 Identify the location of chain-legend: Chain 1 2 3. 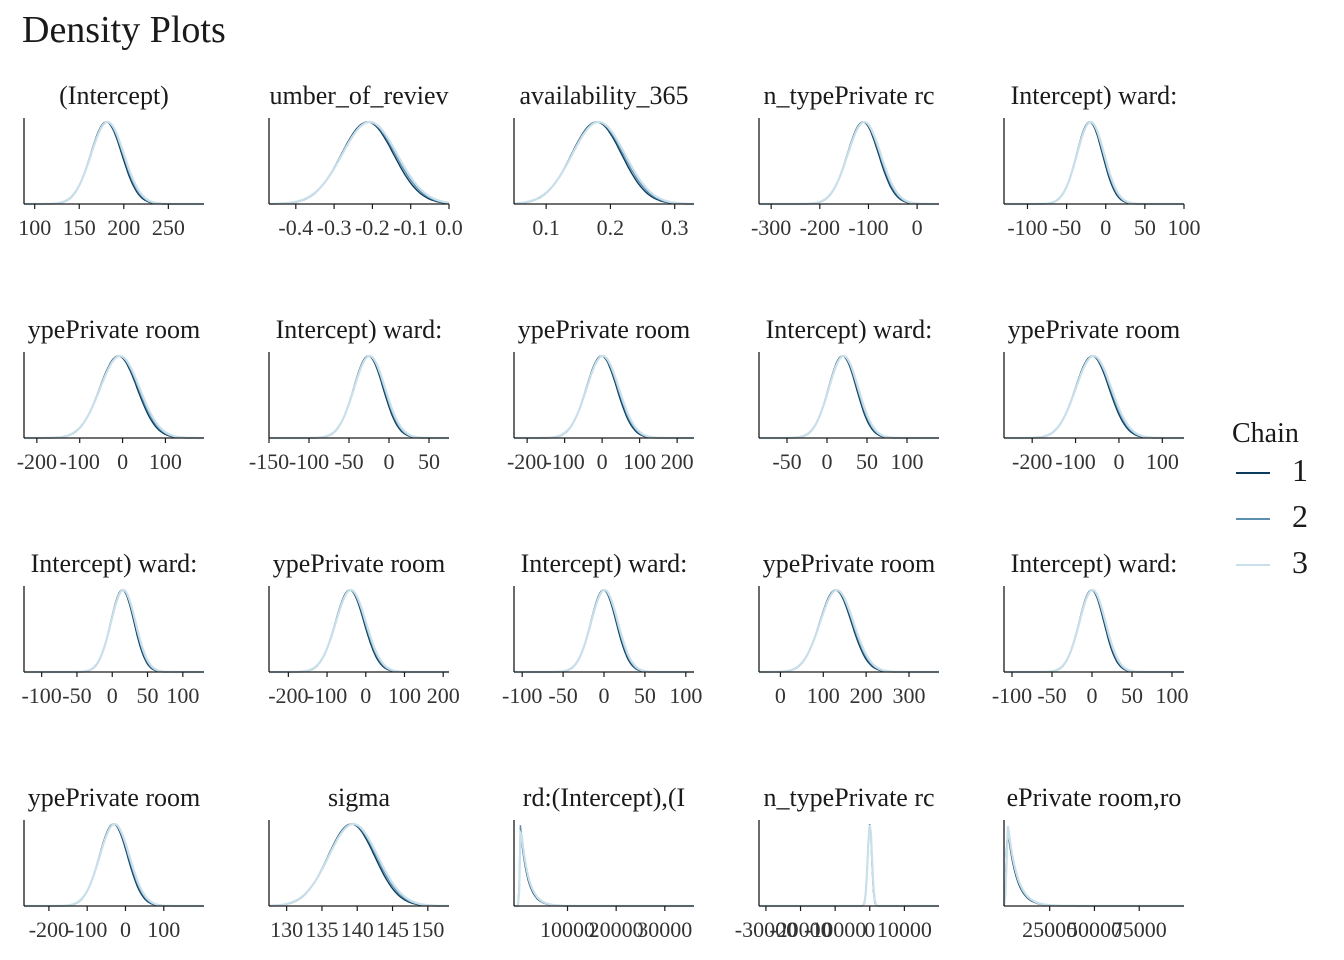
(1277, 503).